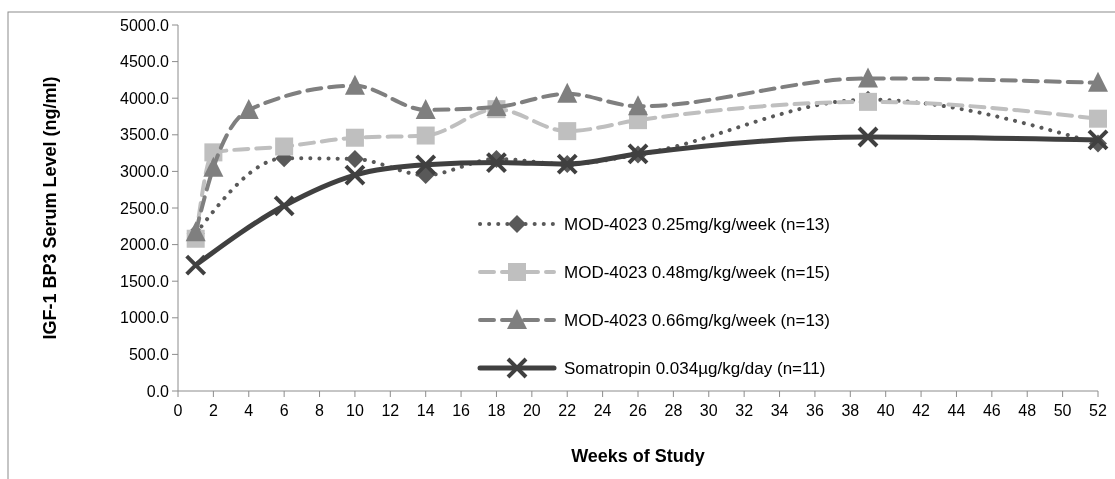 The height and width of the screenshot is (479, 1115). Describe the element at coordinates (178, 410) in the screenshot. I see `x-tick-label: 0` at that location.